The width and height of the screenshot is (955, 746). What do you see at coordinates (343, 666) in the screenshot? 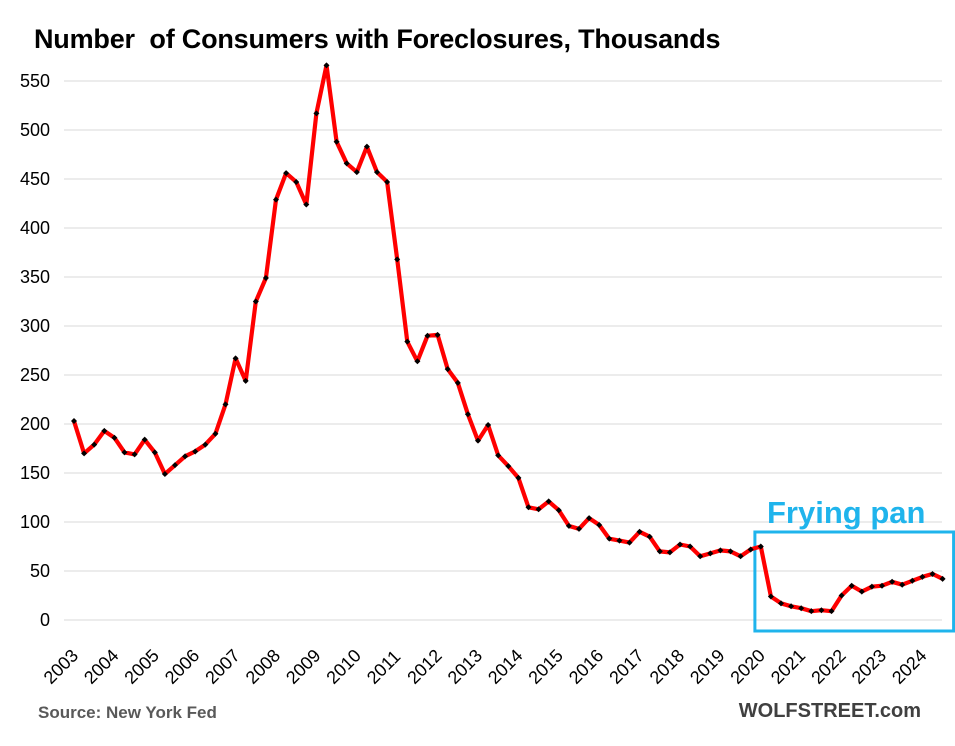
I see `x-tick-label: 2010` at bounding box center [343, 666].